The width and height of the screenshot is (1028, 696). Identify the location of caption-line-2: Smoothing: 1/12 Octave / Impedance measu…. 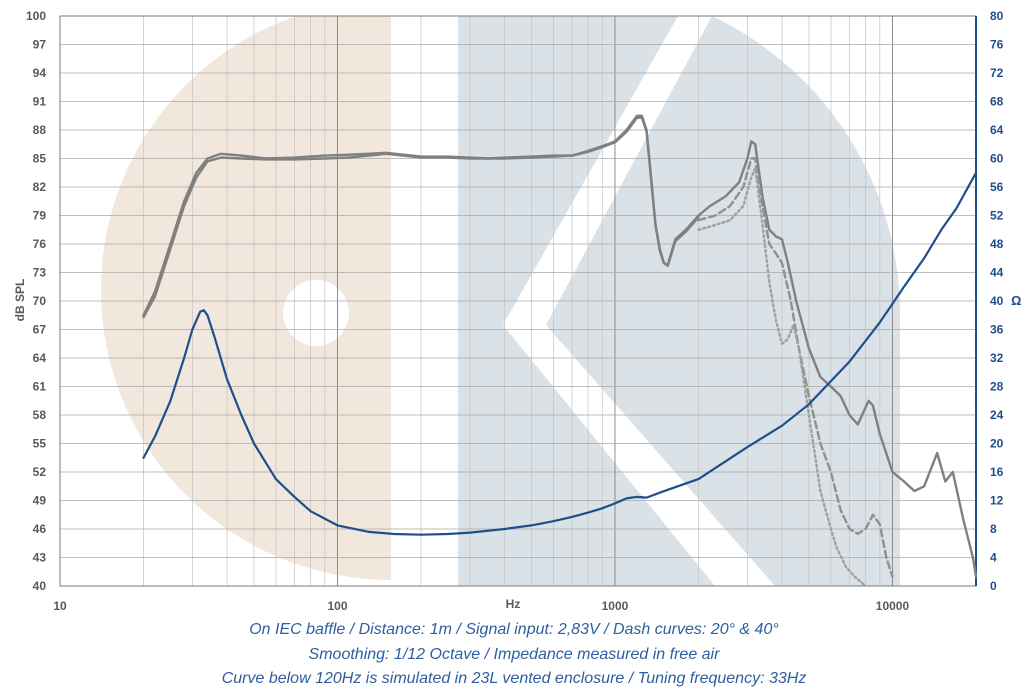
(514, 654).